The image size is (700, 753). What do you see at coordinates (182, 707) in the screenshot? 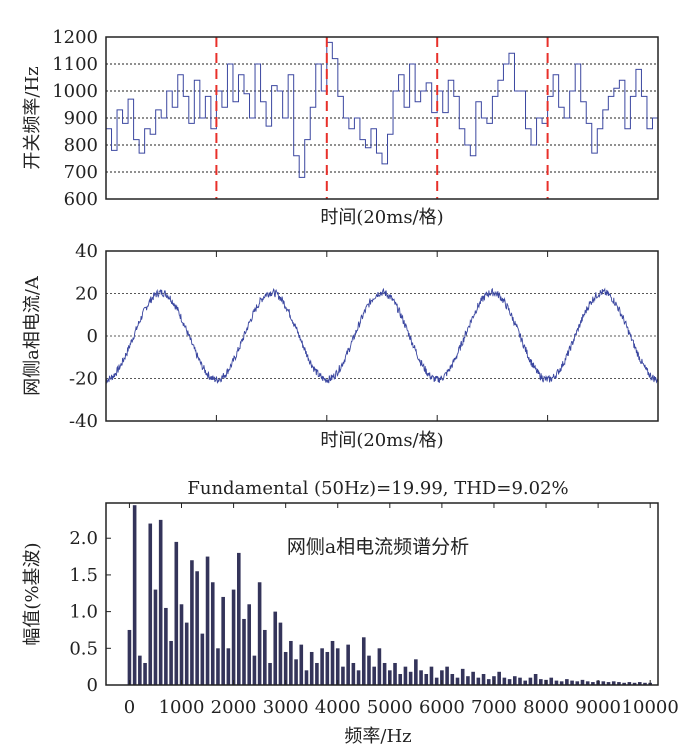
I see `x-tick-label: 1000` at bounding box center [182, 707].